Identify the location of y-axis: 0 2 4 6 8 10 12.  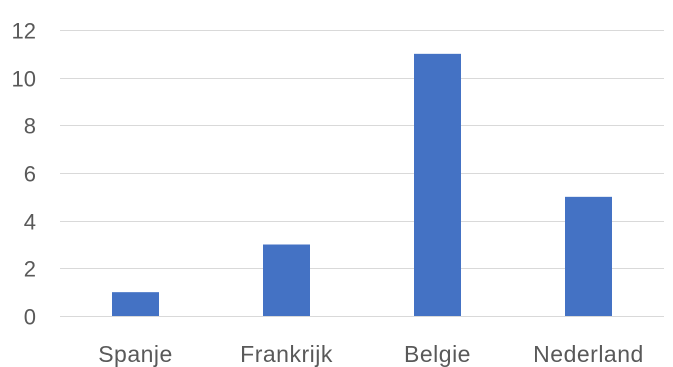
(24, 174).